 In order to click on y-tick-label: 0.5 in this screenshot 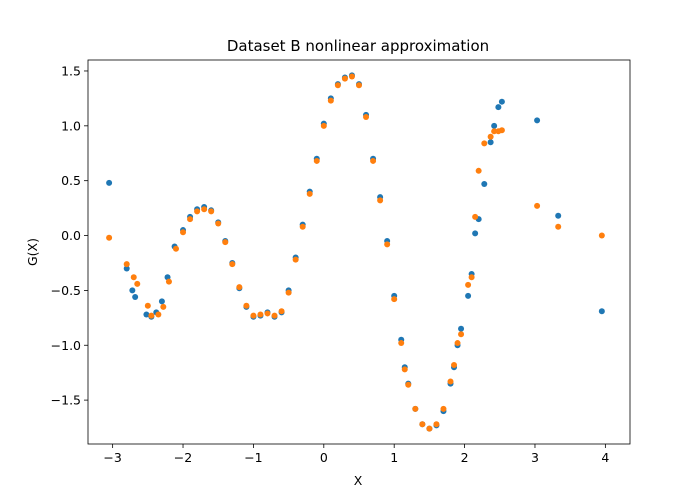, I will do `click(71, 180)`.